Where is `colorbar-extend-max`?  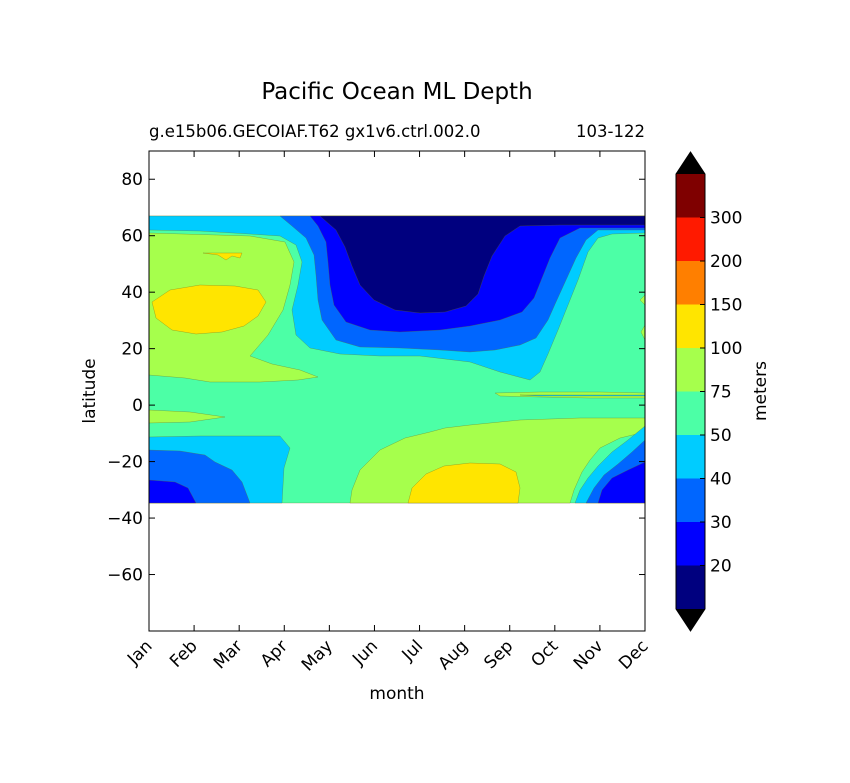 colorbar-extend-max is located at coordinates (690, 163).